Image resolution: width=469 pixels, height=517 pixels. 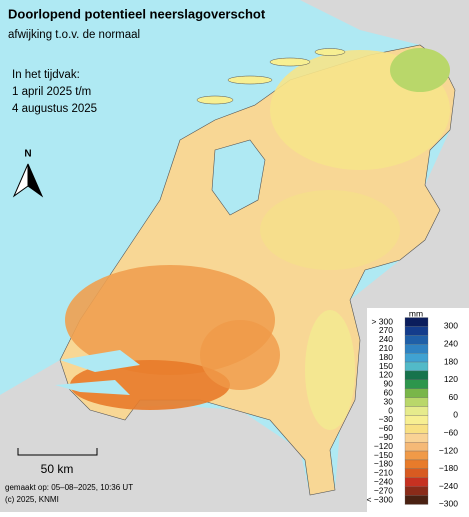 I want to click on legend-right-label: −240, so click(x=448, y=486).